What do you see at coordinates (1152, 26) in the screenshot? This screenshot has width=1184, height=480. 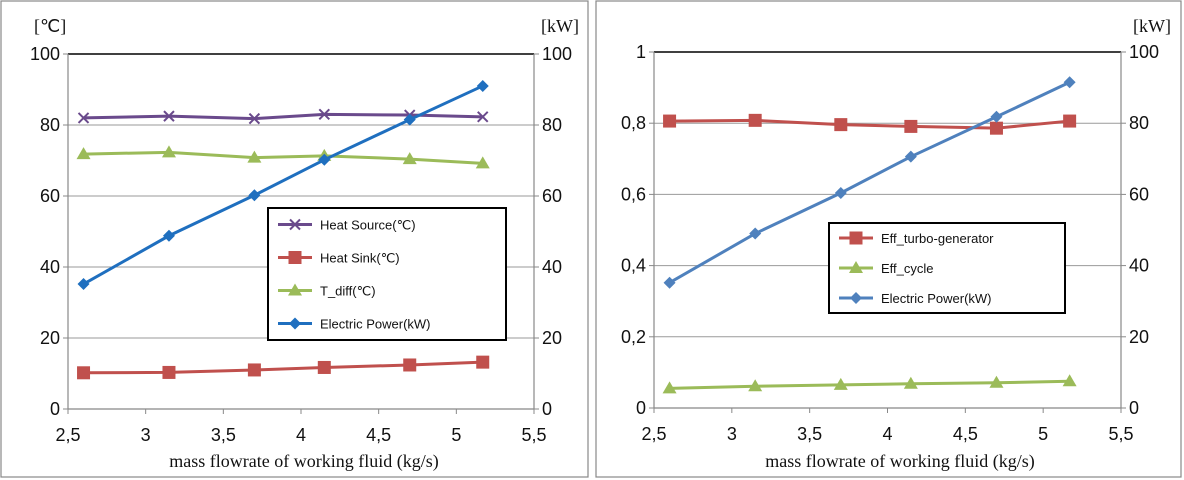 I see `right-axis-unit: [kW]` at bounding box center [1152, 26].